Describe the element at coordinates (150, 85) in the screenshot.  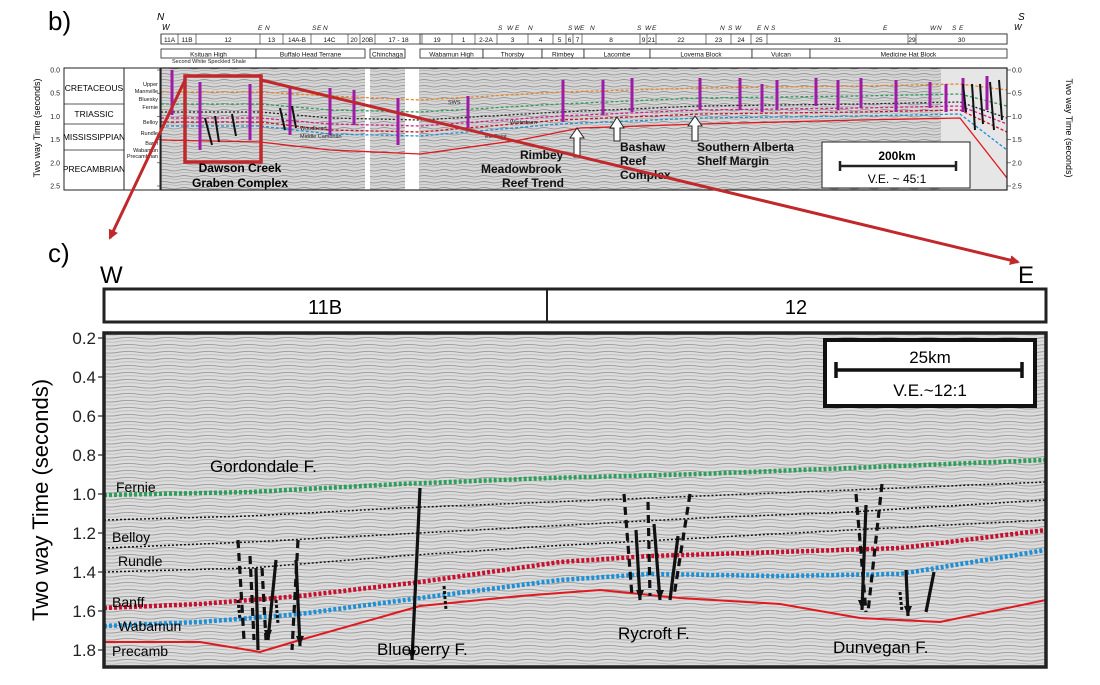
I see `unit-label: Upper` at that location.